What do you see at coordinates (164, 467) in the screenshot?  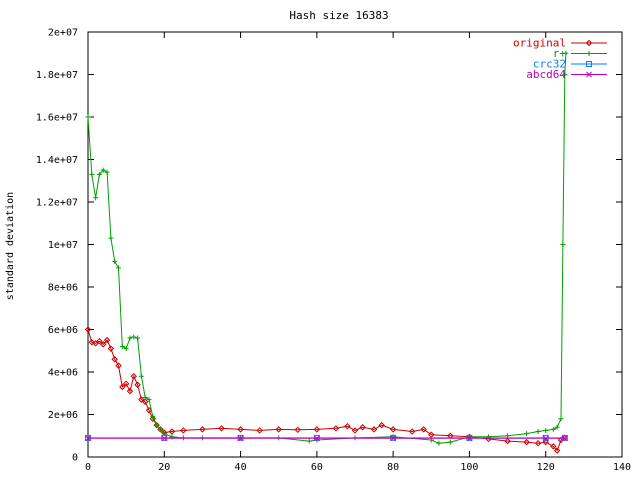 I see `x-tick-label: 20` at bounding box center [164, 467].